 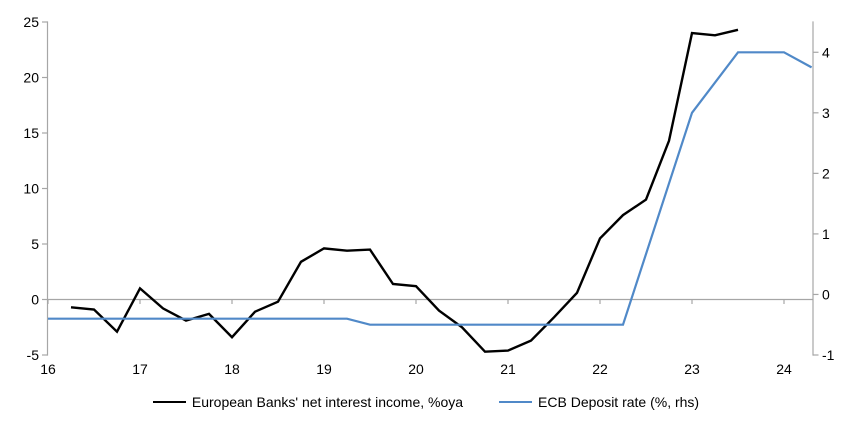 I want to click on x-axis-tick-label: 16, so click(x=48, y=369).